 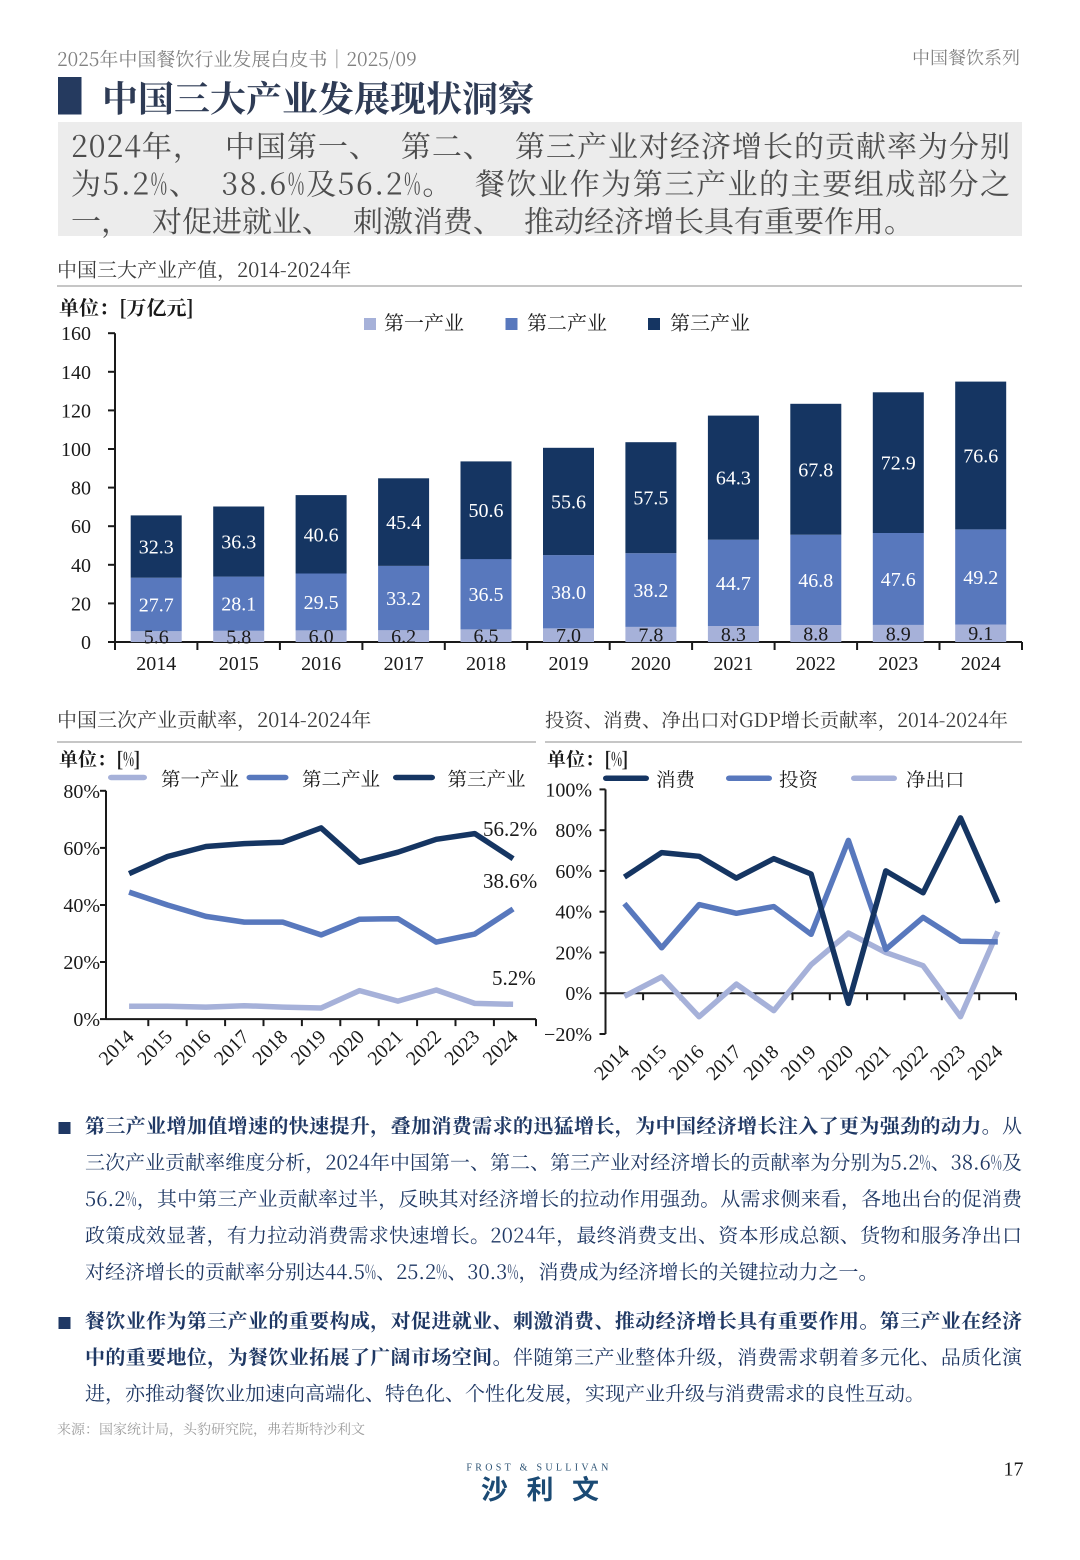 What do you see at coordinates (321, 637) in the screenshot?
I see `svg-text: 6.0` at bounding box center [321, 637].